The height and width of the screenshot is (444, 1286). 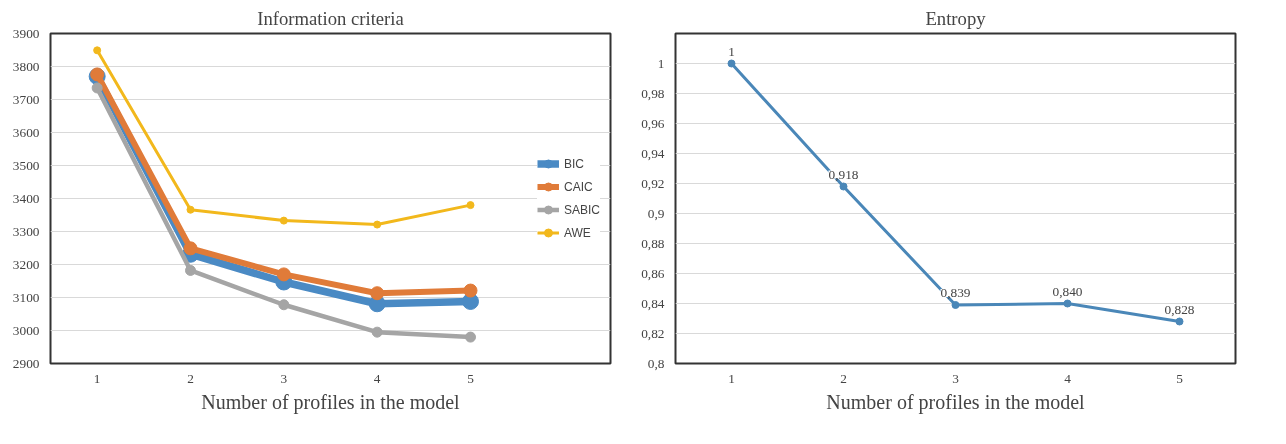 What do you see at coordinates (331, 18) in the screenshot?
I see `chart-title: Information criteria` at bounding box center [331, 18].